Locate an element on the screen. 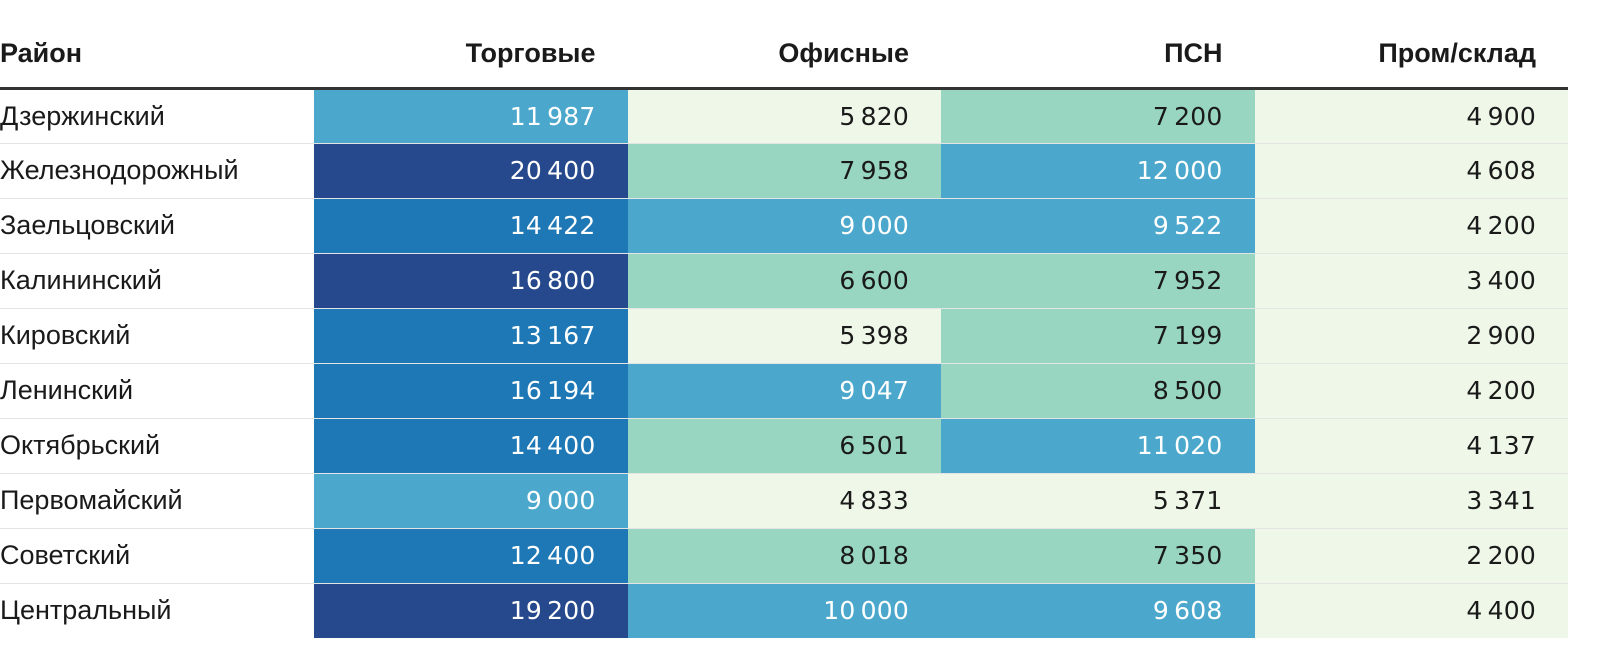 The width and height of the screenshot is (1600, 666). value-cell-industrial-warehouse: 4 608 is located at coordinates (1411, 171).